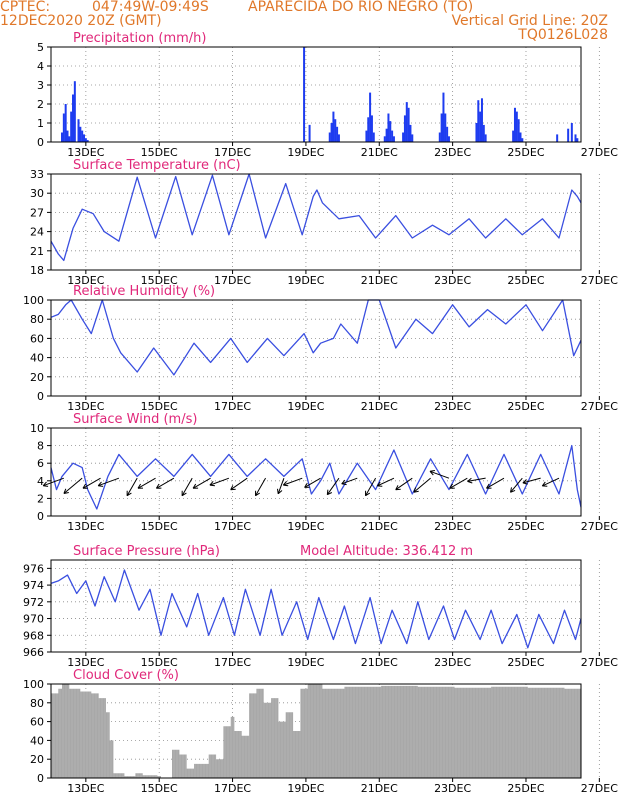 This screenshot has width=618, height=800. Describe the element at coordinates (37, 212) in the screenshot. I see `y-tick-label: 27` at that location.